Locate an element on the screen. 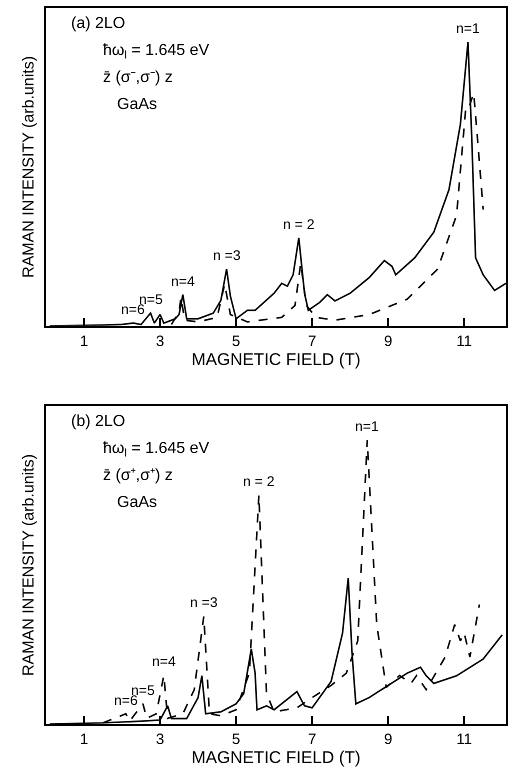 Image resolution: width=514 pixels, height=782 pixels. annotation: z̄ (σ⁺,σ⁺) z is located at coordinates (138, 475).